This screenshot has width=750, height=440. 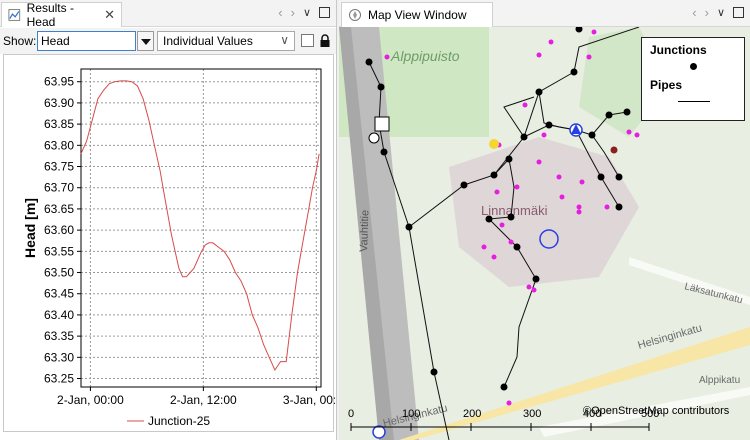 What do you see at coordinates (650, 414) in the screenshot?
I see `scale-label-500: 500` at bounding box center [650, 414].